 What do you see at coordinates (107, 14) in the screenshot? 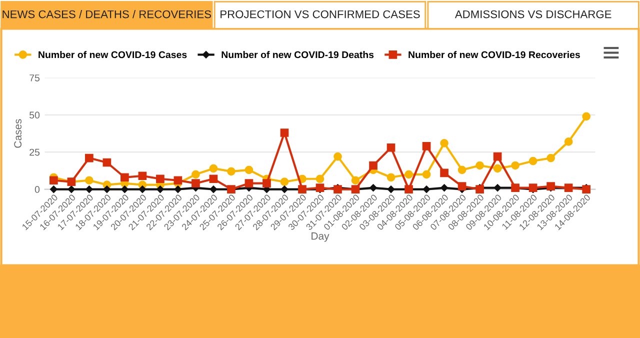
I see `text: NEWS CASES / DEATHS / RECOVERIES` at bounding box center [107, 14].